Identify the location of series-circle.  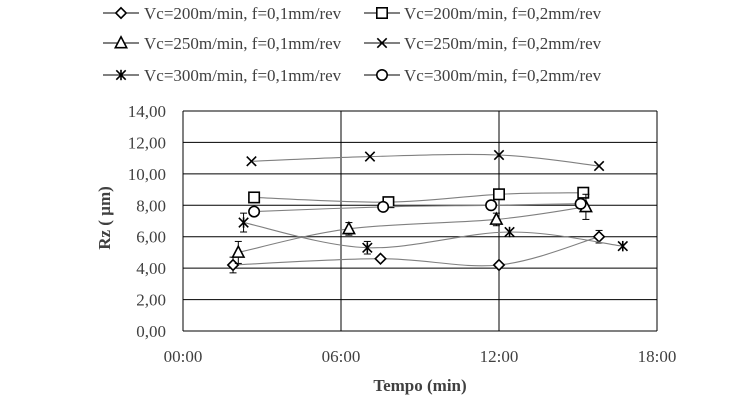
(417, 207).